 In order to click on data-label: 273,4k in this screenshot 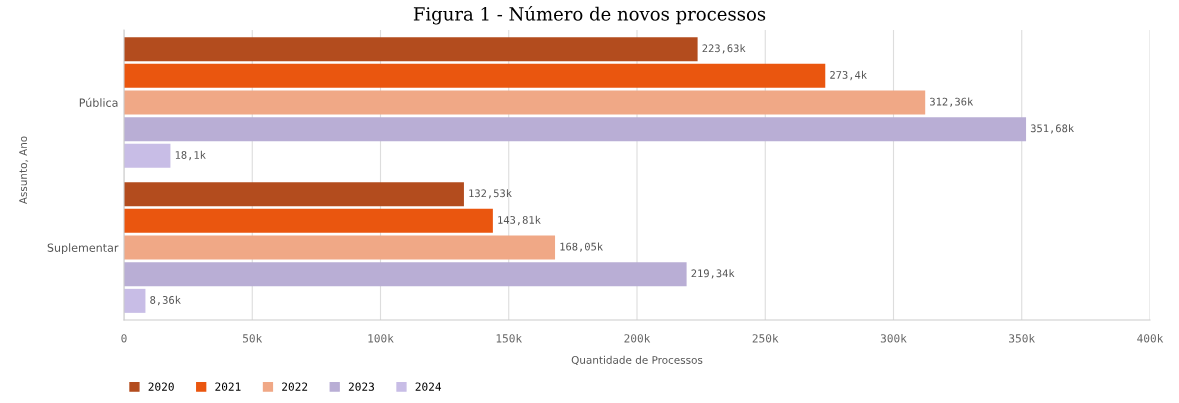, I will do `click(848, 75)`.